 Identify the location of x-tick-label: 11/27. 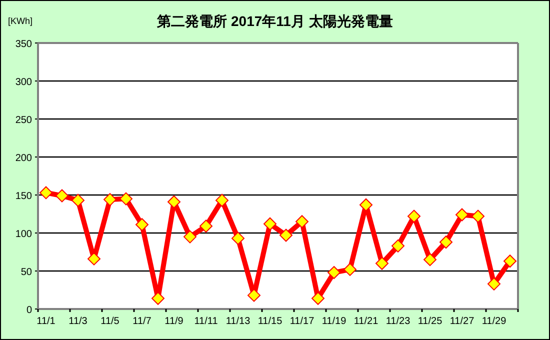
(462, 321).